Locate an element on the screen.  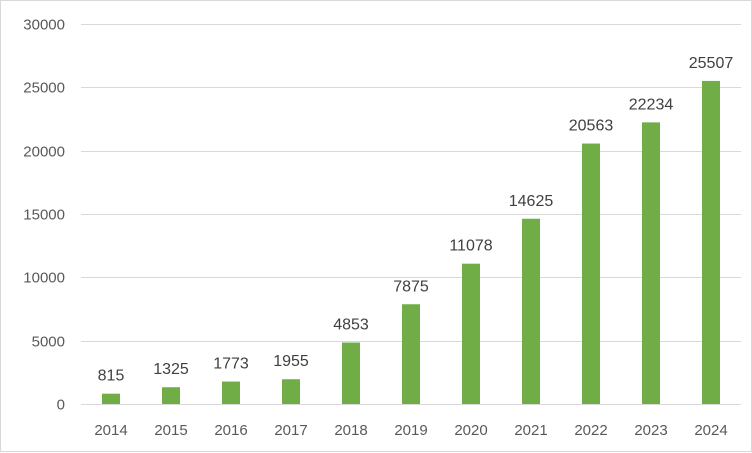
bar-2023 is located at coordinates (651, 263).